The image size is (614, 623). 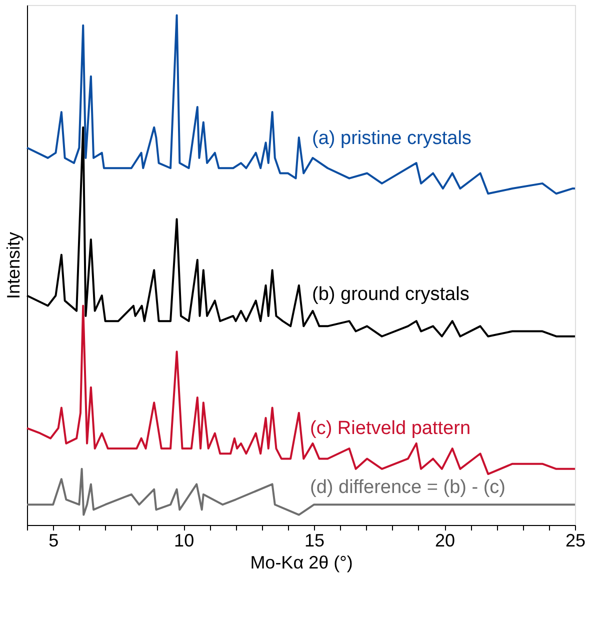 I want to click on x-tick-label: 20, so click(x=445, y=540).